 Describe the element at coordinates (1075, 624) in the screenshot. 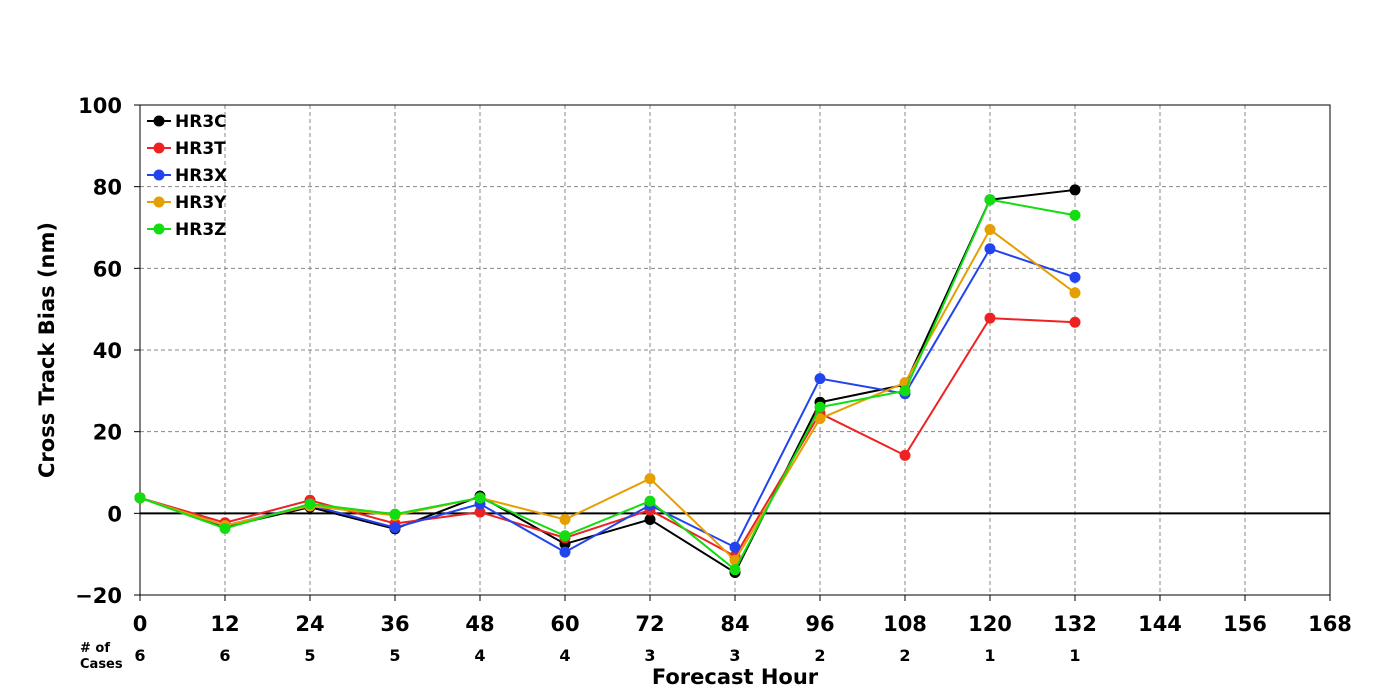

I see `x-tick-label: 132` at that location.